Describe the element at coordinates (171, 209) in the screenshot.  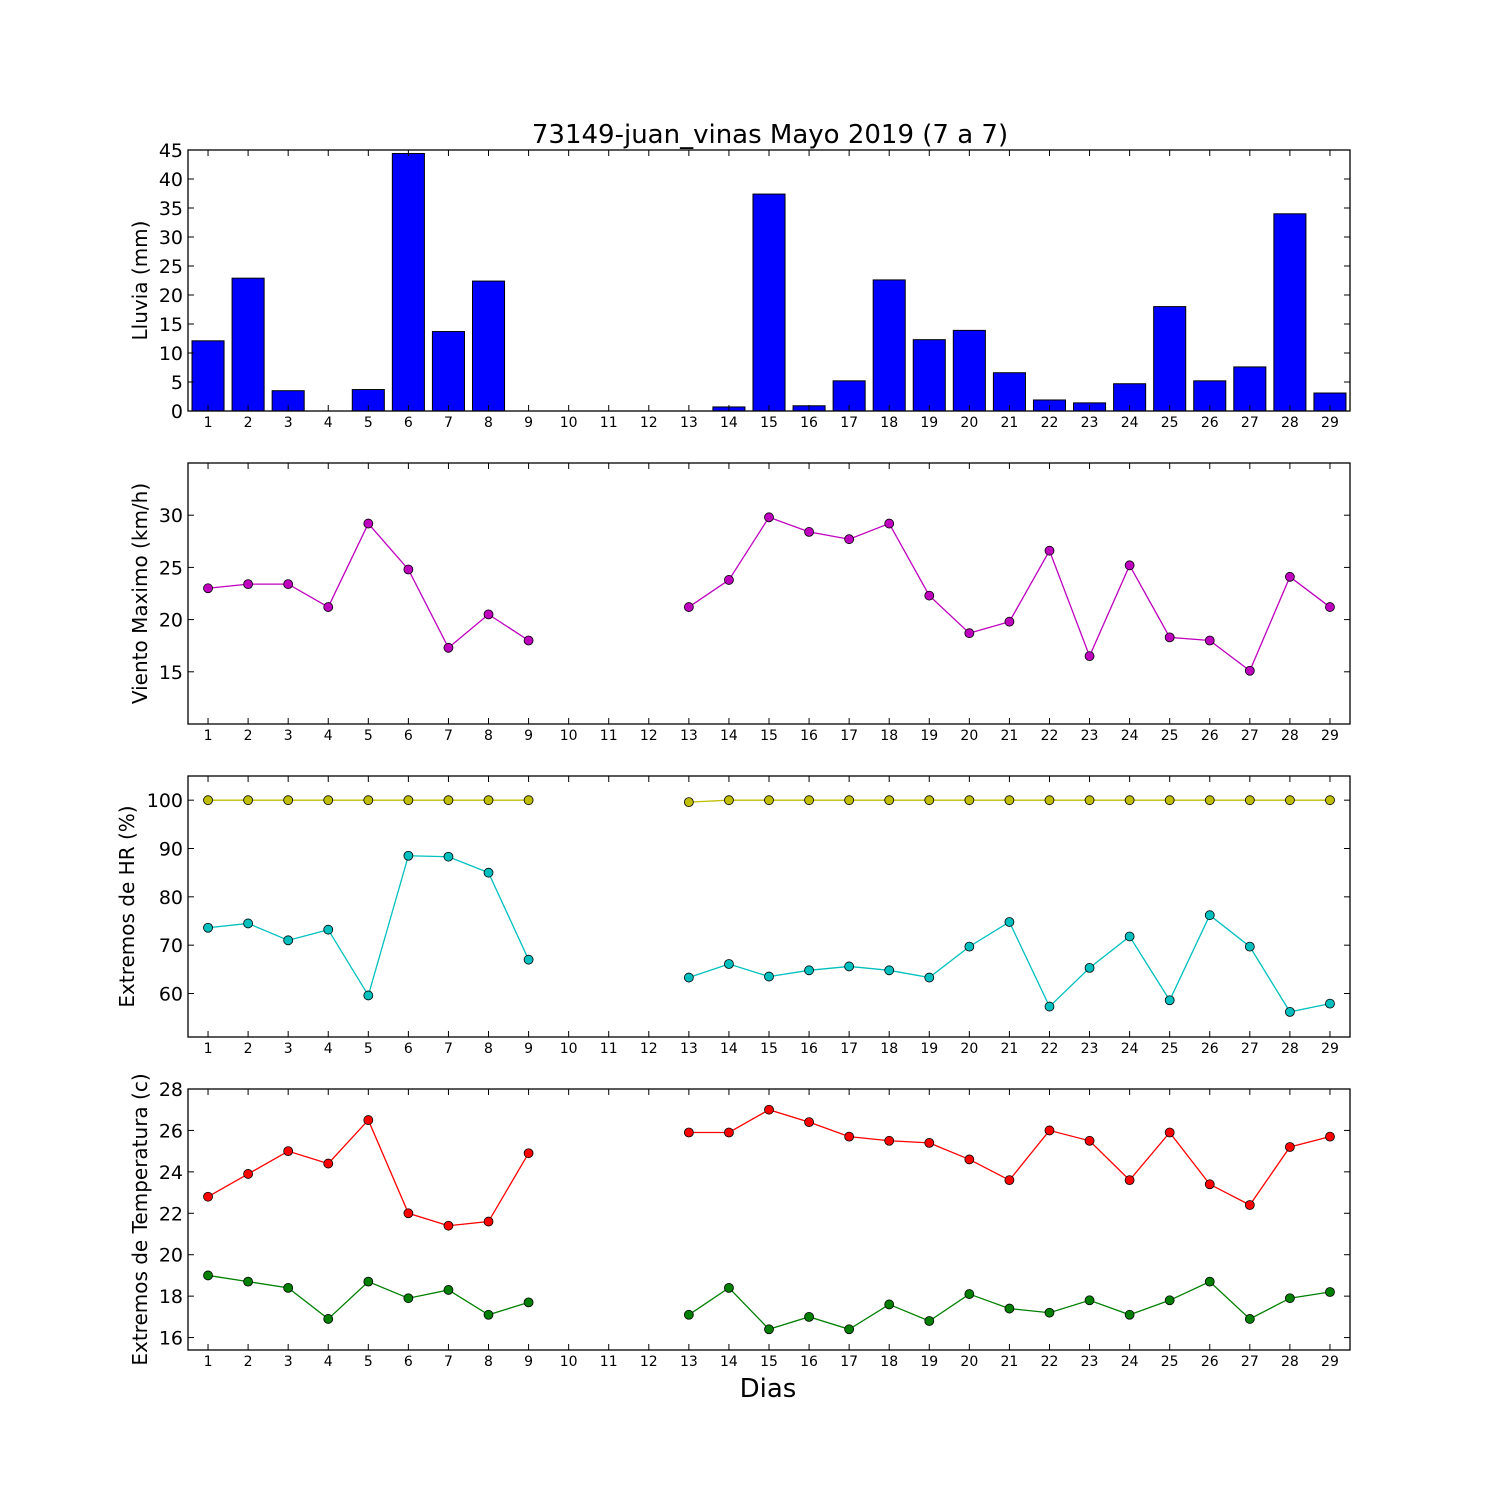
I see `y-tick-label: 35` at that location.